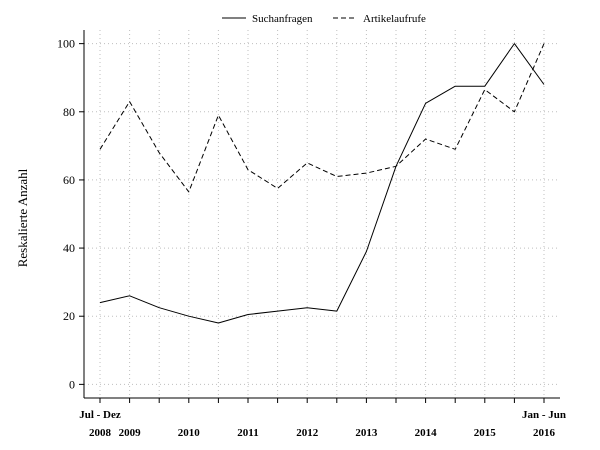 This screenshot has height=450, width=600. I want to click on x-tick-label-year: 2011, so click(247, 433).